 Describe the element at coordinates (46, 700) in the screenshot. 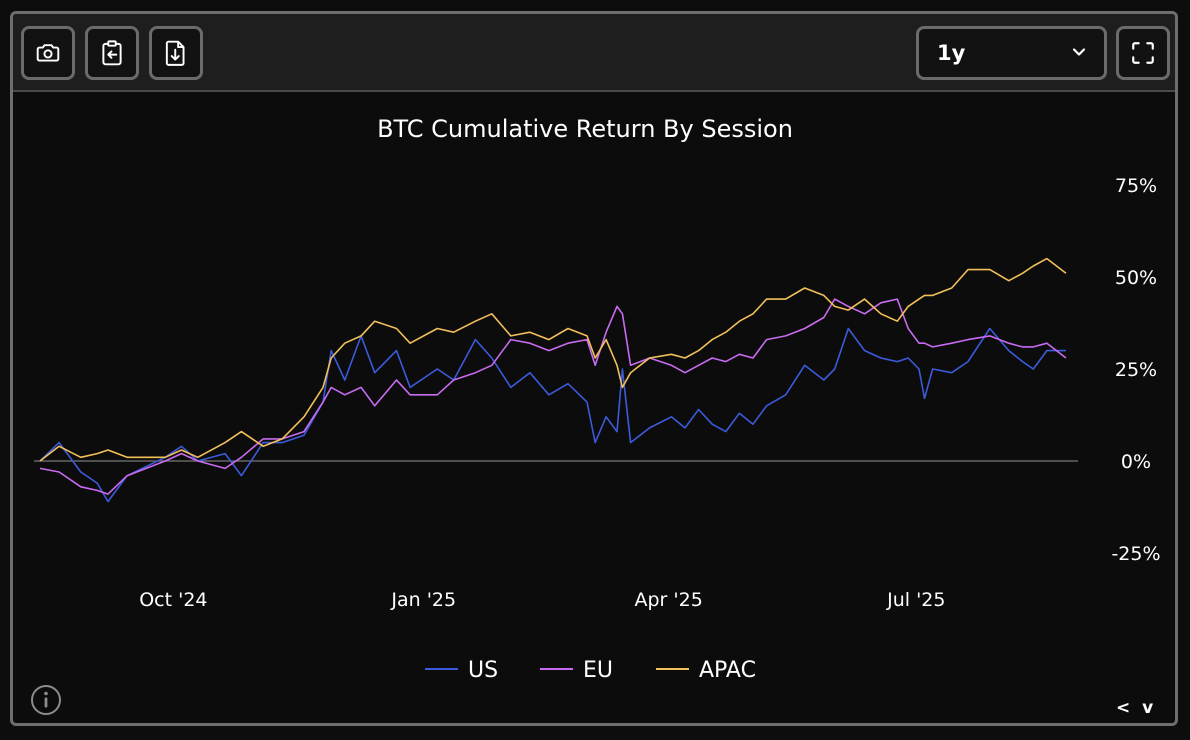

I see `info-icon` at that location.